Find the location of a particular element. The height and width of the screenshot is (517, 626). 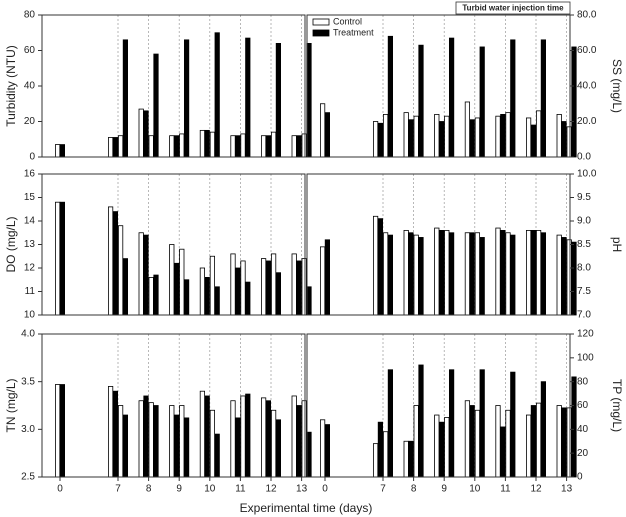

y-tick-label: 13 is located at coordinates (30, 244).